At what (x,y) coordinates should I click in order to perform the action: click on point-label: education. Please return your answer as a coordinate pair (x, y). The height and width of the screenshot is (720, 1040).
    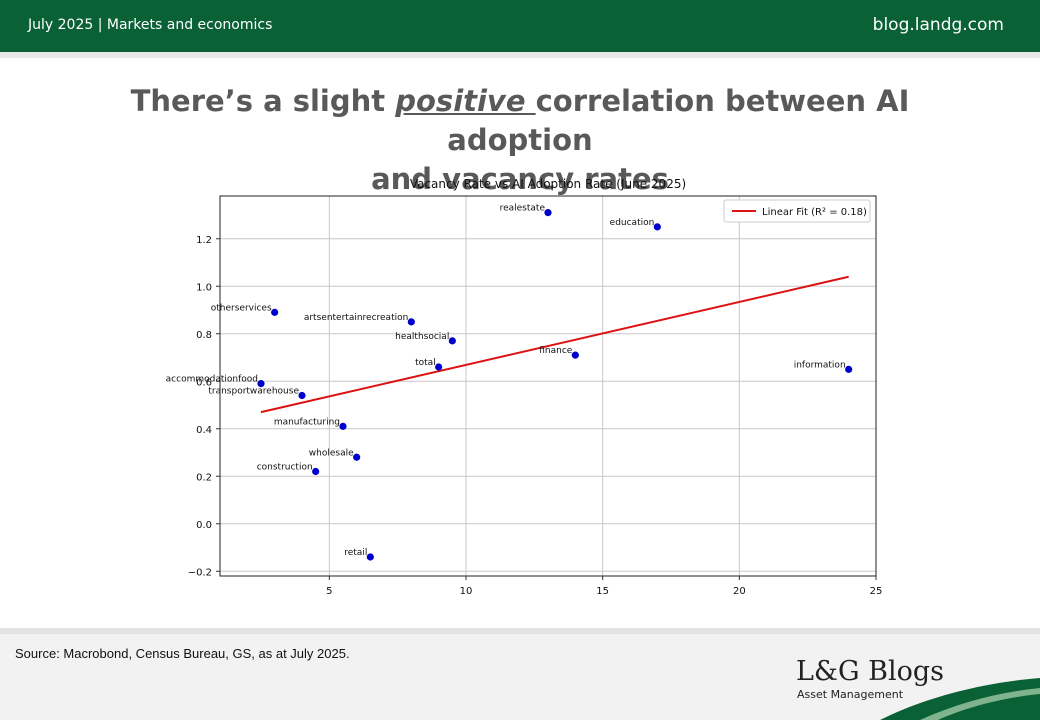
    Looking at the image, I should click on (632, 223).